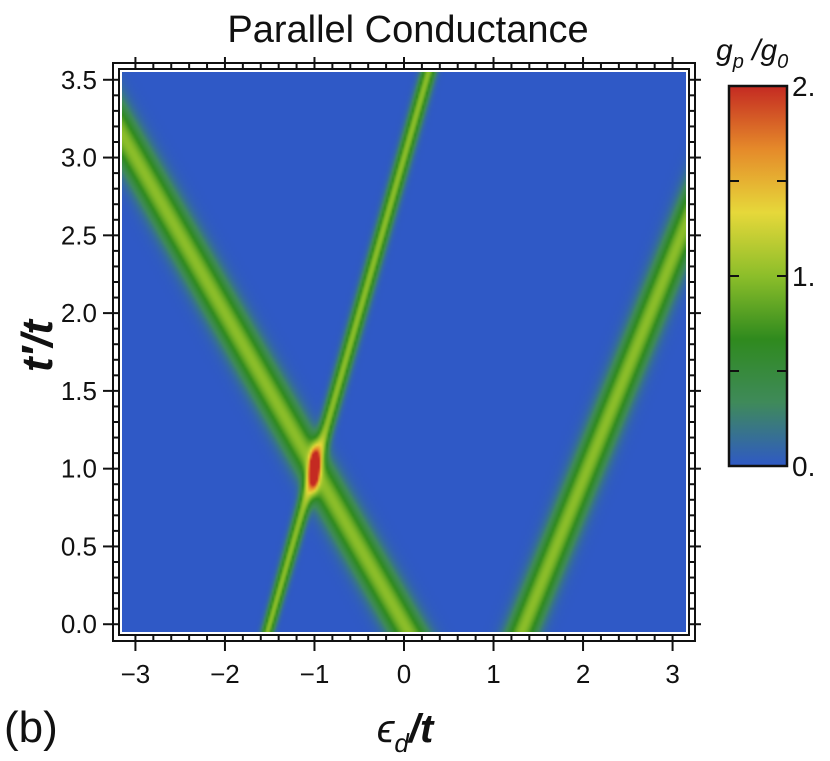 The width and height of the screenshot is (830, 761). What do you see at coordinates (79, 546) in the screenshot?
I see `y-tick-label: 0.5` at bounding box center [79, 546].